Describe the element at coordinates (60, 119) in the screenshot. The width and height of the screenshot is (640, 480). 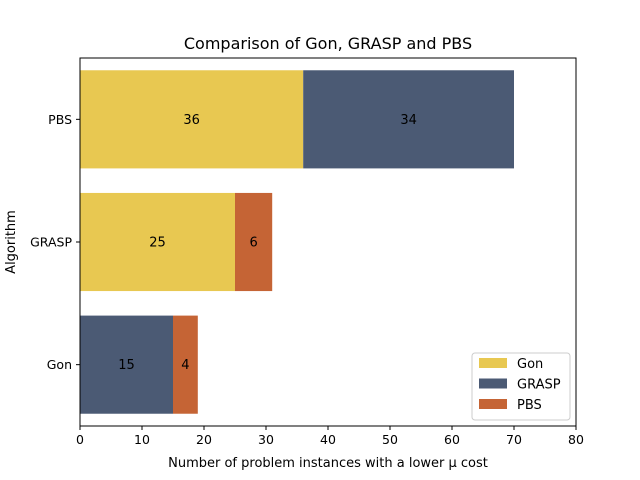
I see `y-tick-label: PBS` at that location.